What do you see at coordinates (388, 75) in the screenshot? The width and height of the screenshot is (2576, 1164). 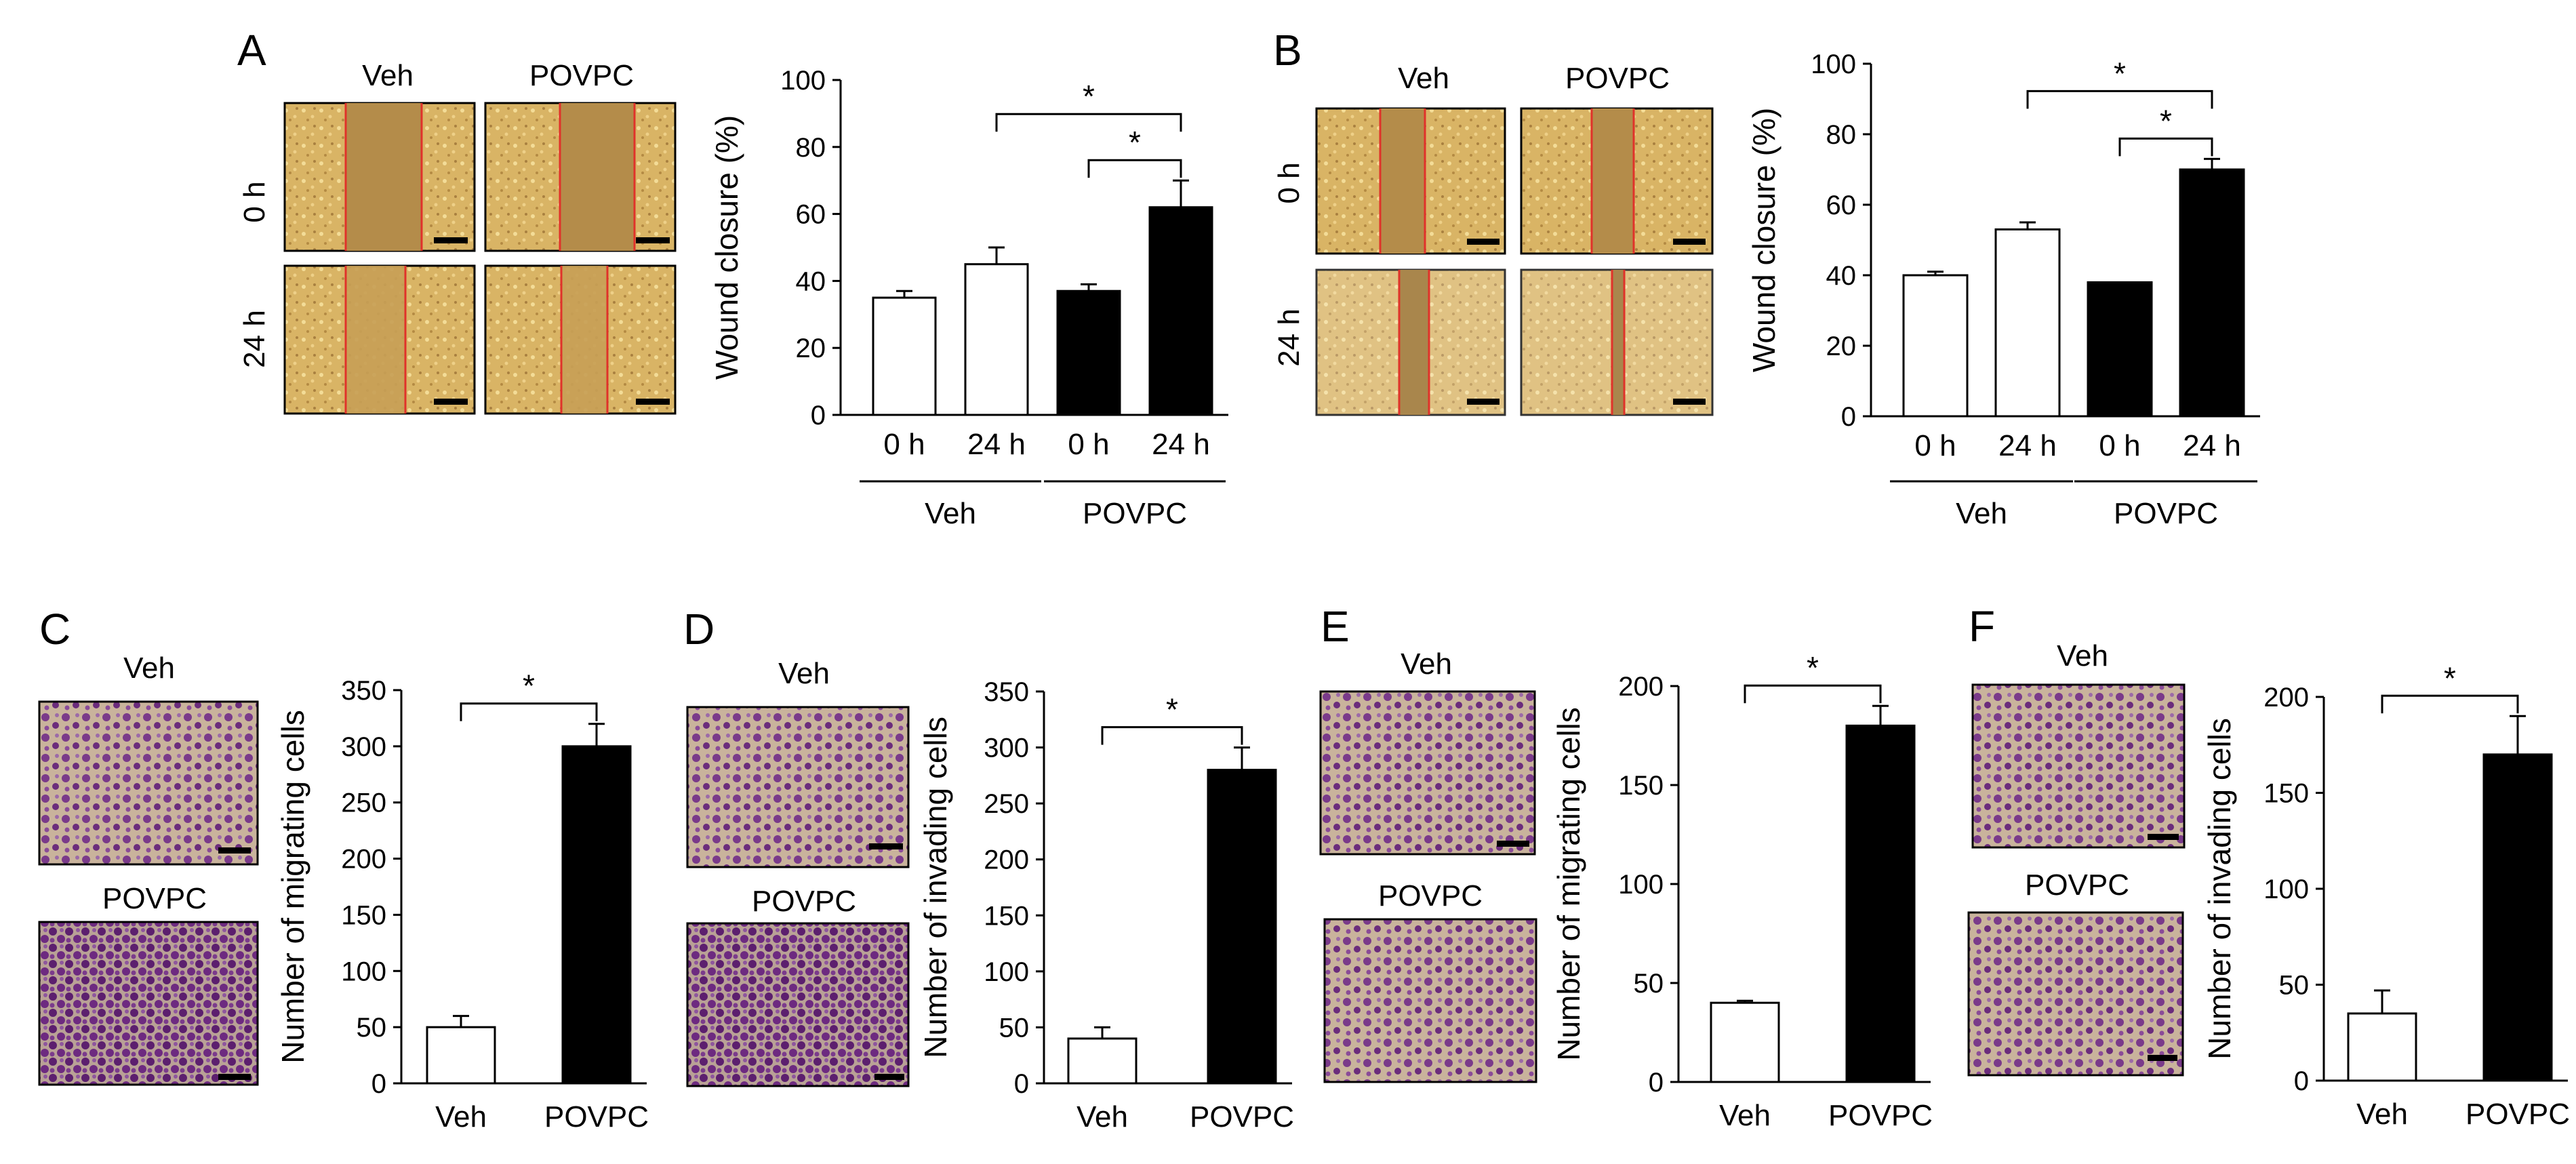 I see `panel-a-col-label-veh: Veh` at bounding box center [388, 75].